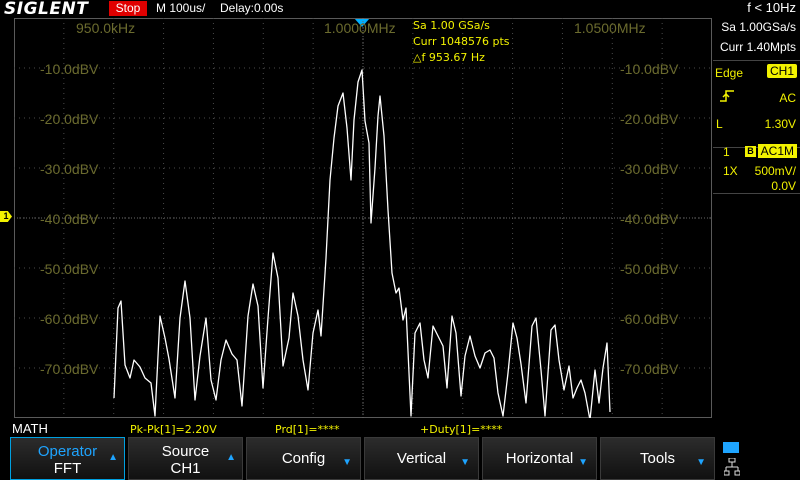 Image resolution: width=800 pixels, height=480 pixels. I want to click on measurement-pkpk: Pk-Pk[1]=2.20V, so click(173, 429).